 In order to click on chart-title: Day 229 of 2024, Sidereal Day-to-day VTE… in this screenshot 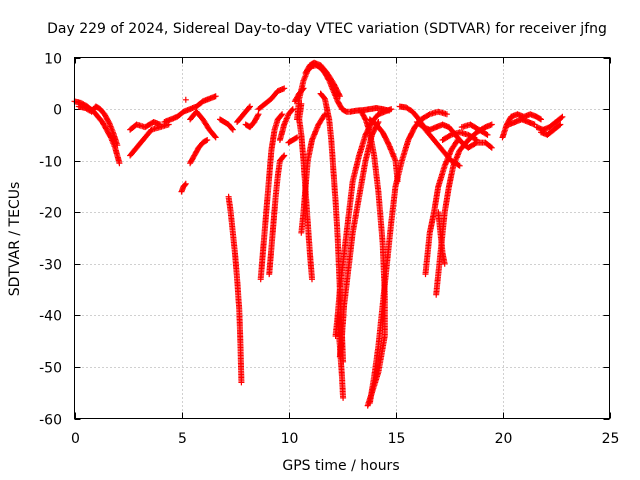, I will do `click(327, 29)`.